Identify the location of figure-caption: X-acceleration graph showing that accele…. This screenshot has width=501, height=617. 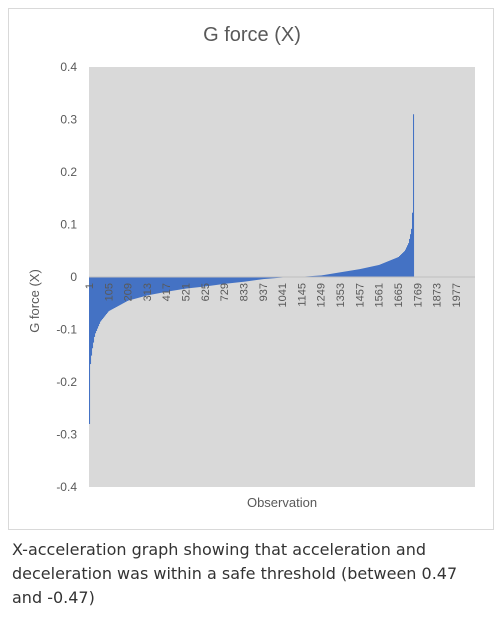
(235, 573).